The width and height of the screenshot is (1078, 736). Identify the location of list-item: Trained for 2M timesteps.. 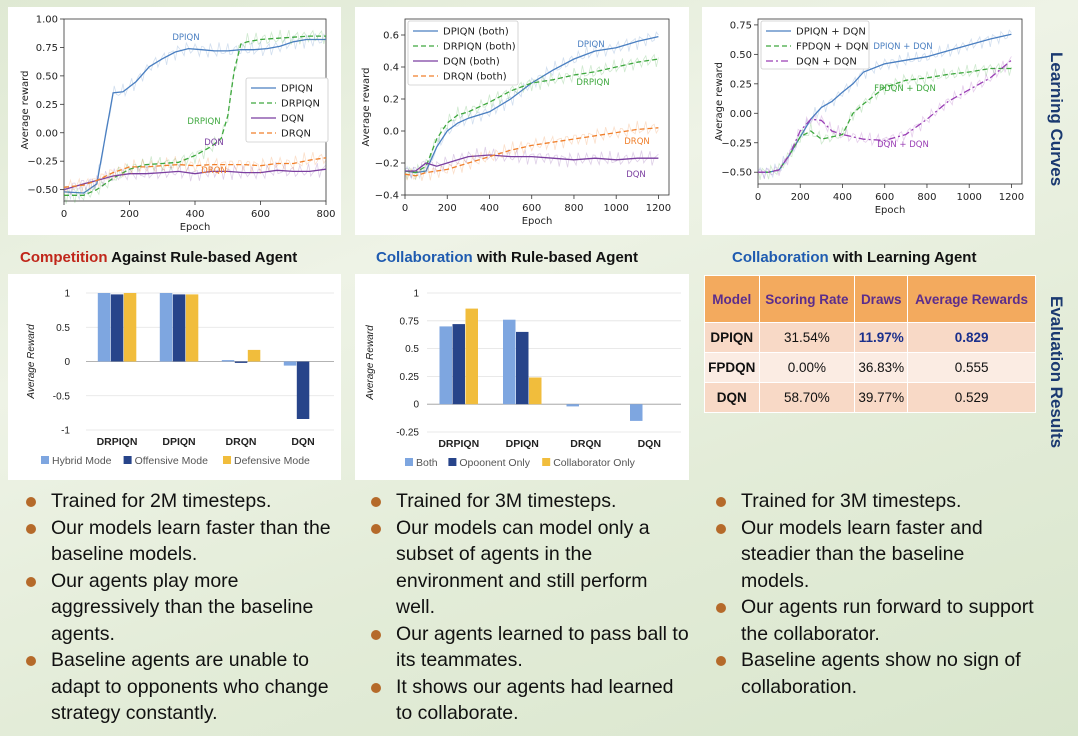
(184, 501).